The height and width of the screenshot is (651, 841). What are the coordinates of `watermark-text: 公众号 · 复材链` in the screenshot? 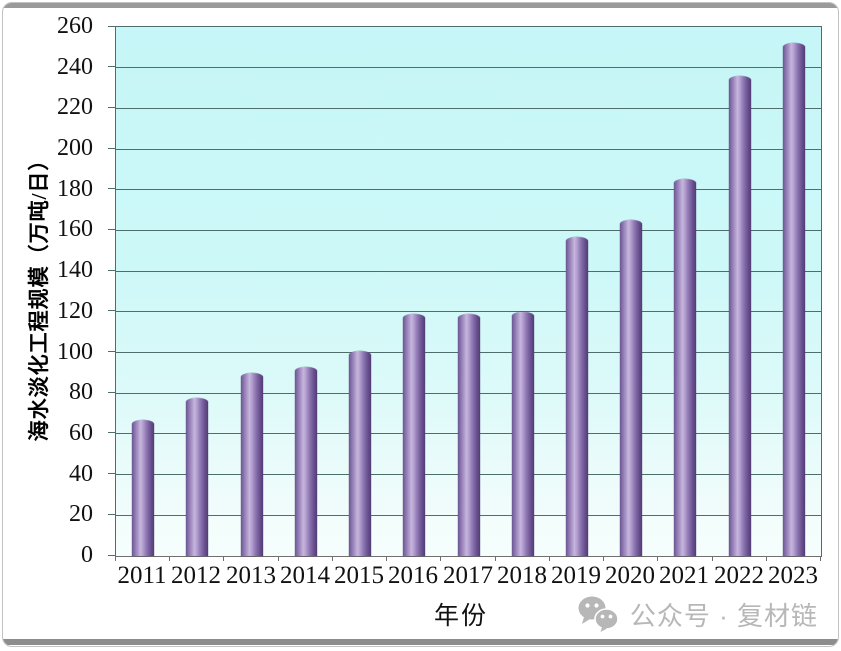 It's located at (723, 615).